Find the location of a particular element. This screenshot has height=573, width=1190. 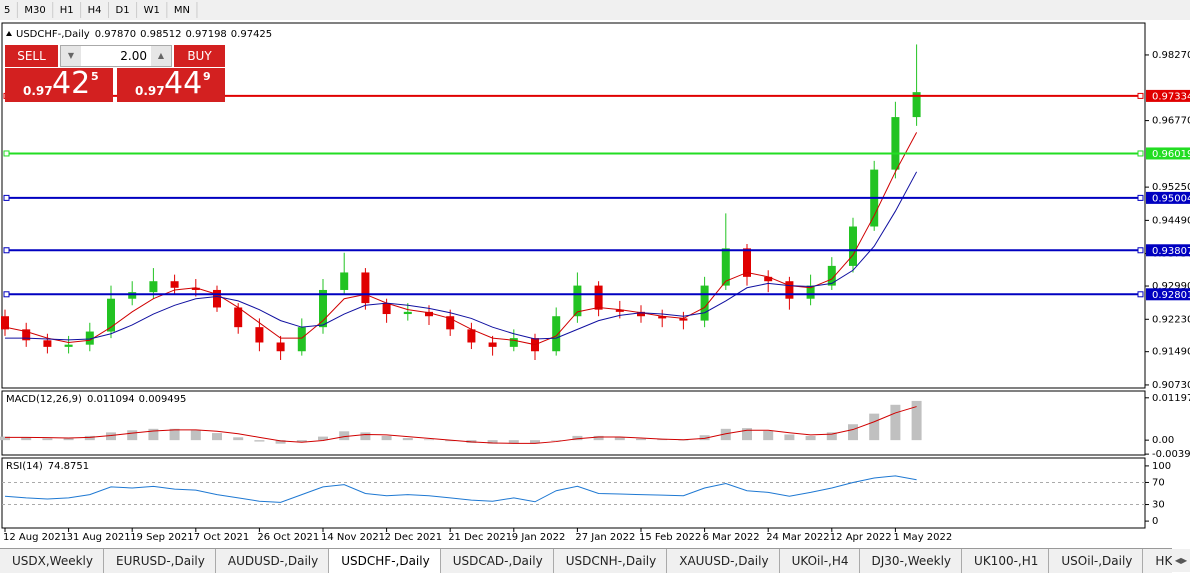

price-pips: 44 is located at coordinates (183, 83).